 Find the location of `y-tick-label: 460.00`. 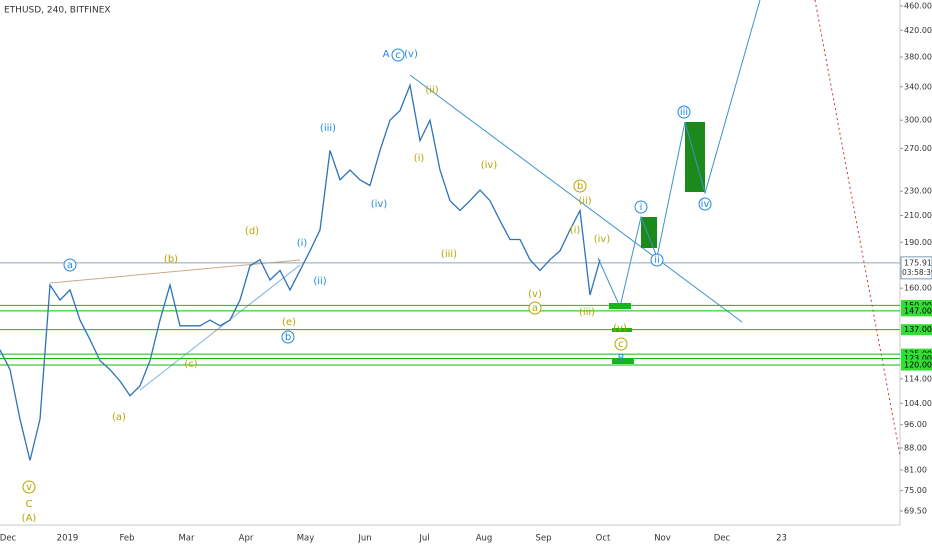

y-tick-label: 460.00 is located at coordinates (918, 6).